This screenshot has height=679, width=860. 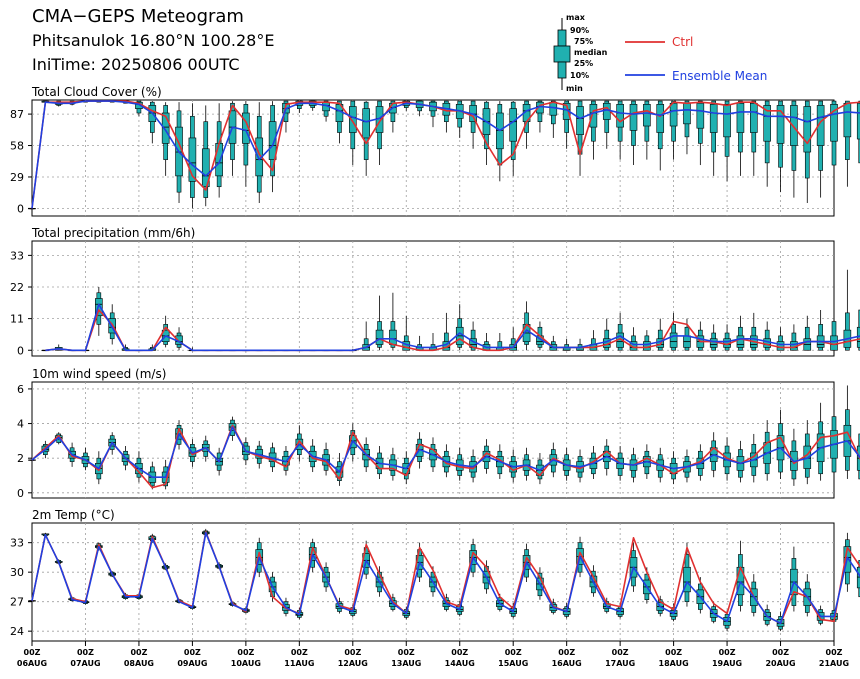 What do you see at coordinates (780, 663) in the screenshot?
I see `x-tick-label-date: 20AUG` at bounding box center [780, 663].